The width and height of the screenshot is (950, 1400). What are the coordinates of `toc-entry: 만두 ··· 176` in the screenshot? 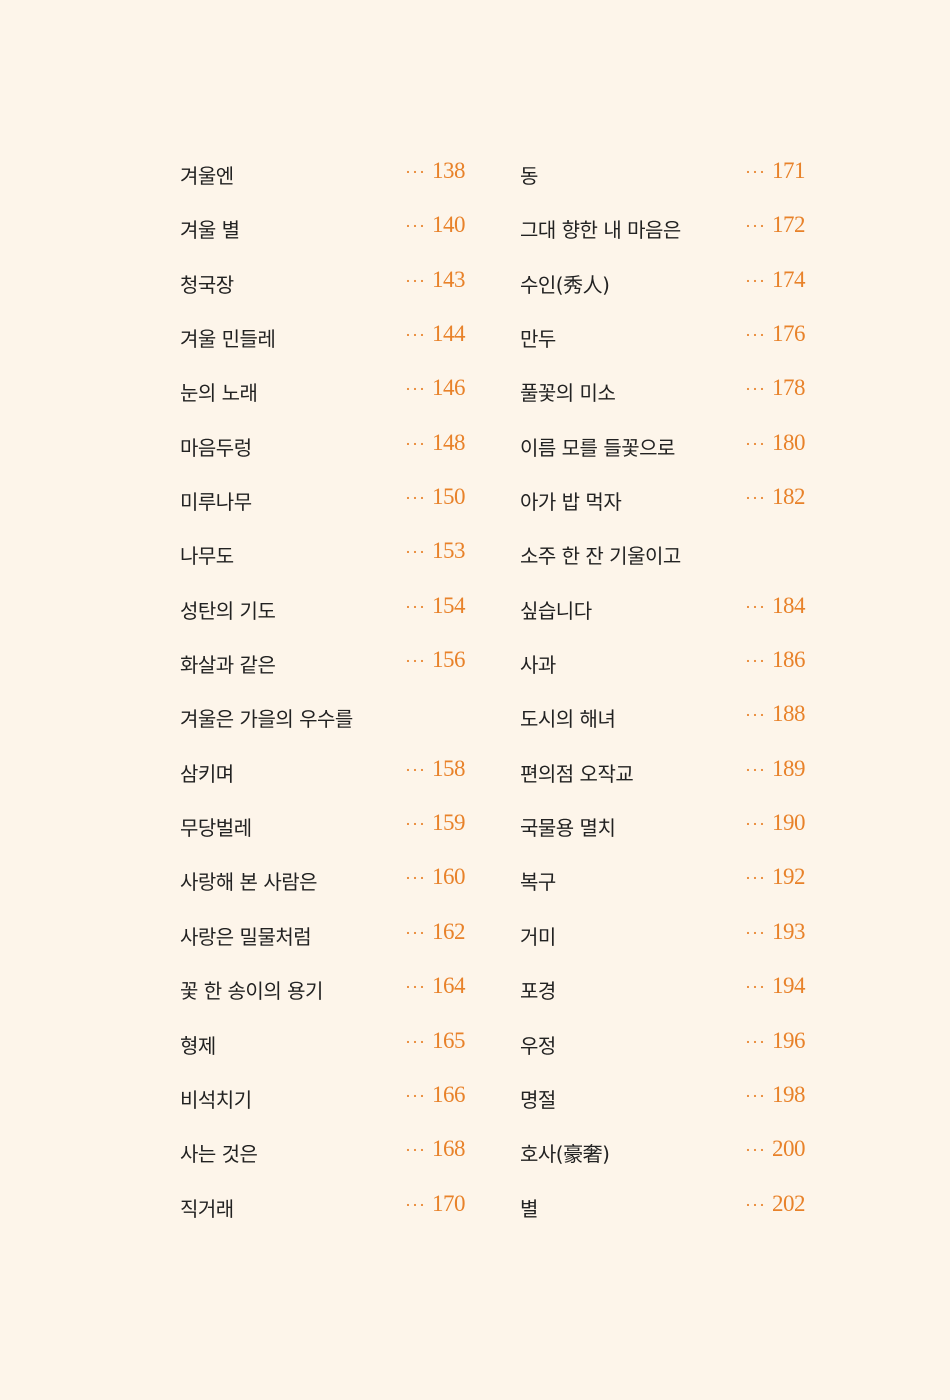 It's located at (663, 346).